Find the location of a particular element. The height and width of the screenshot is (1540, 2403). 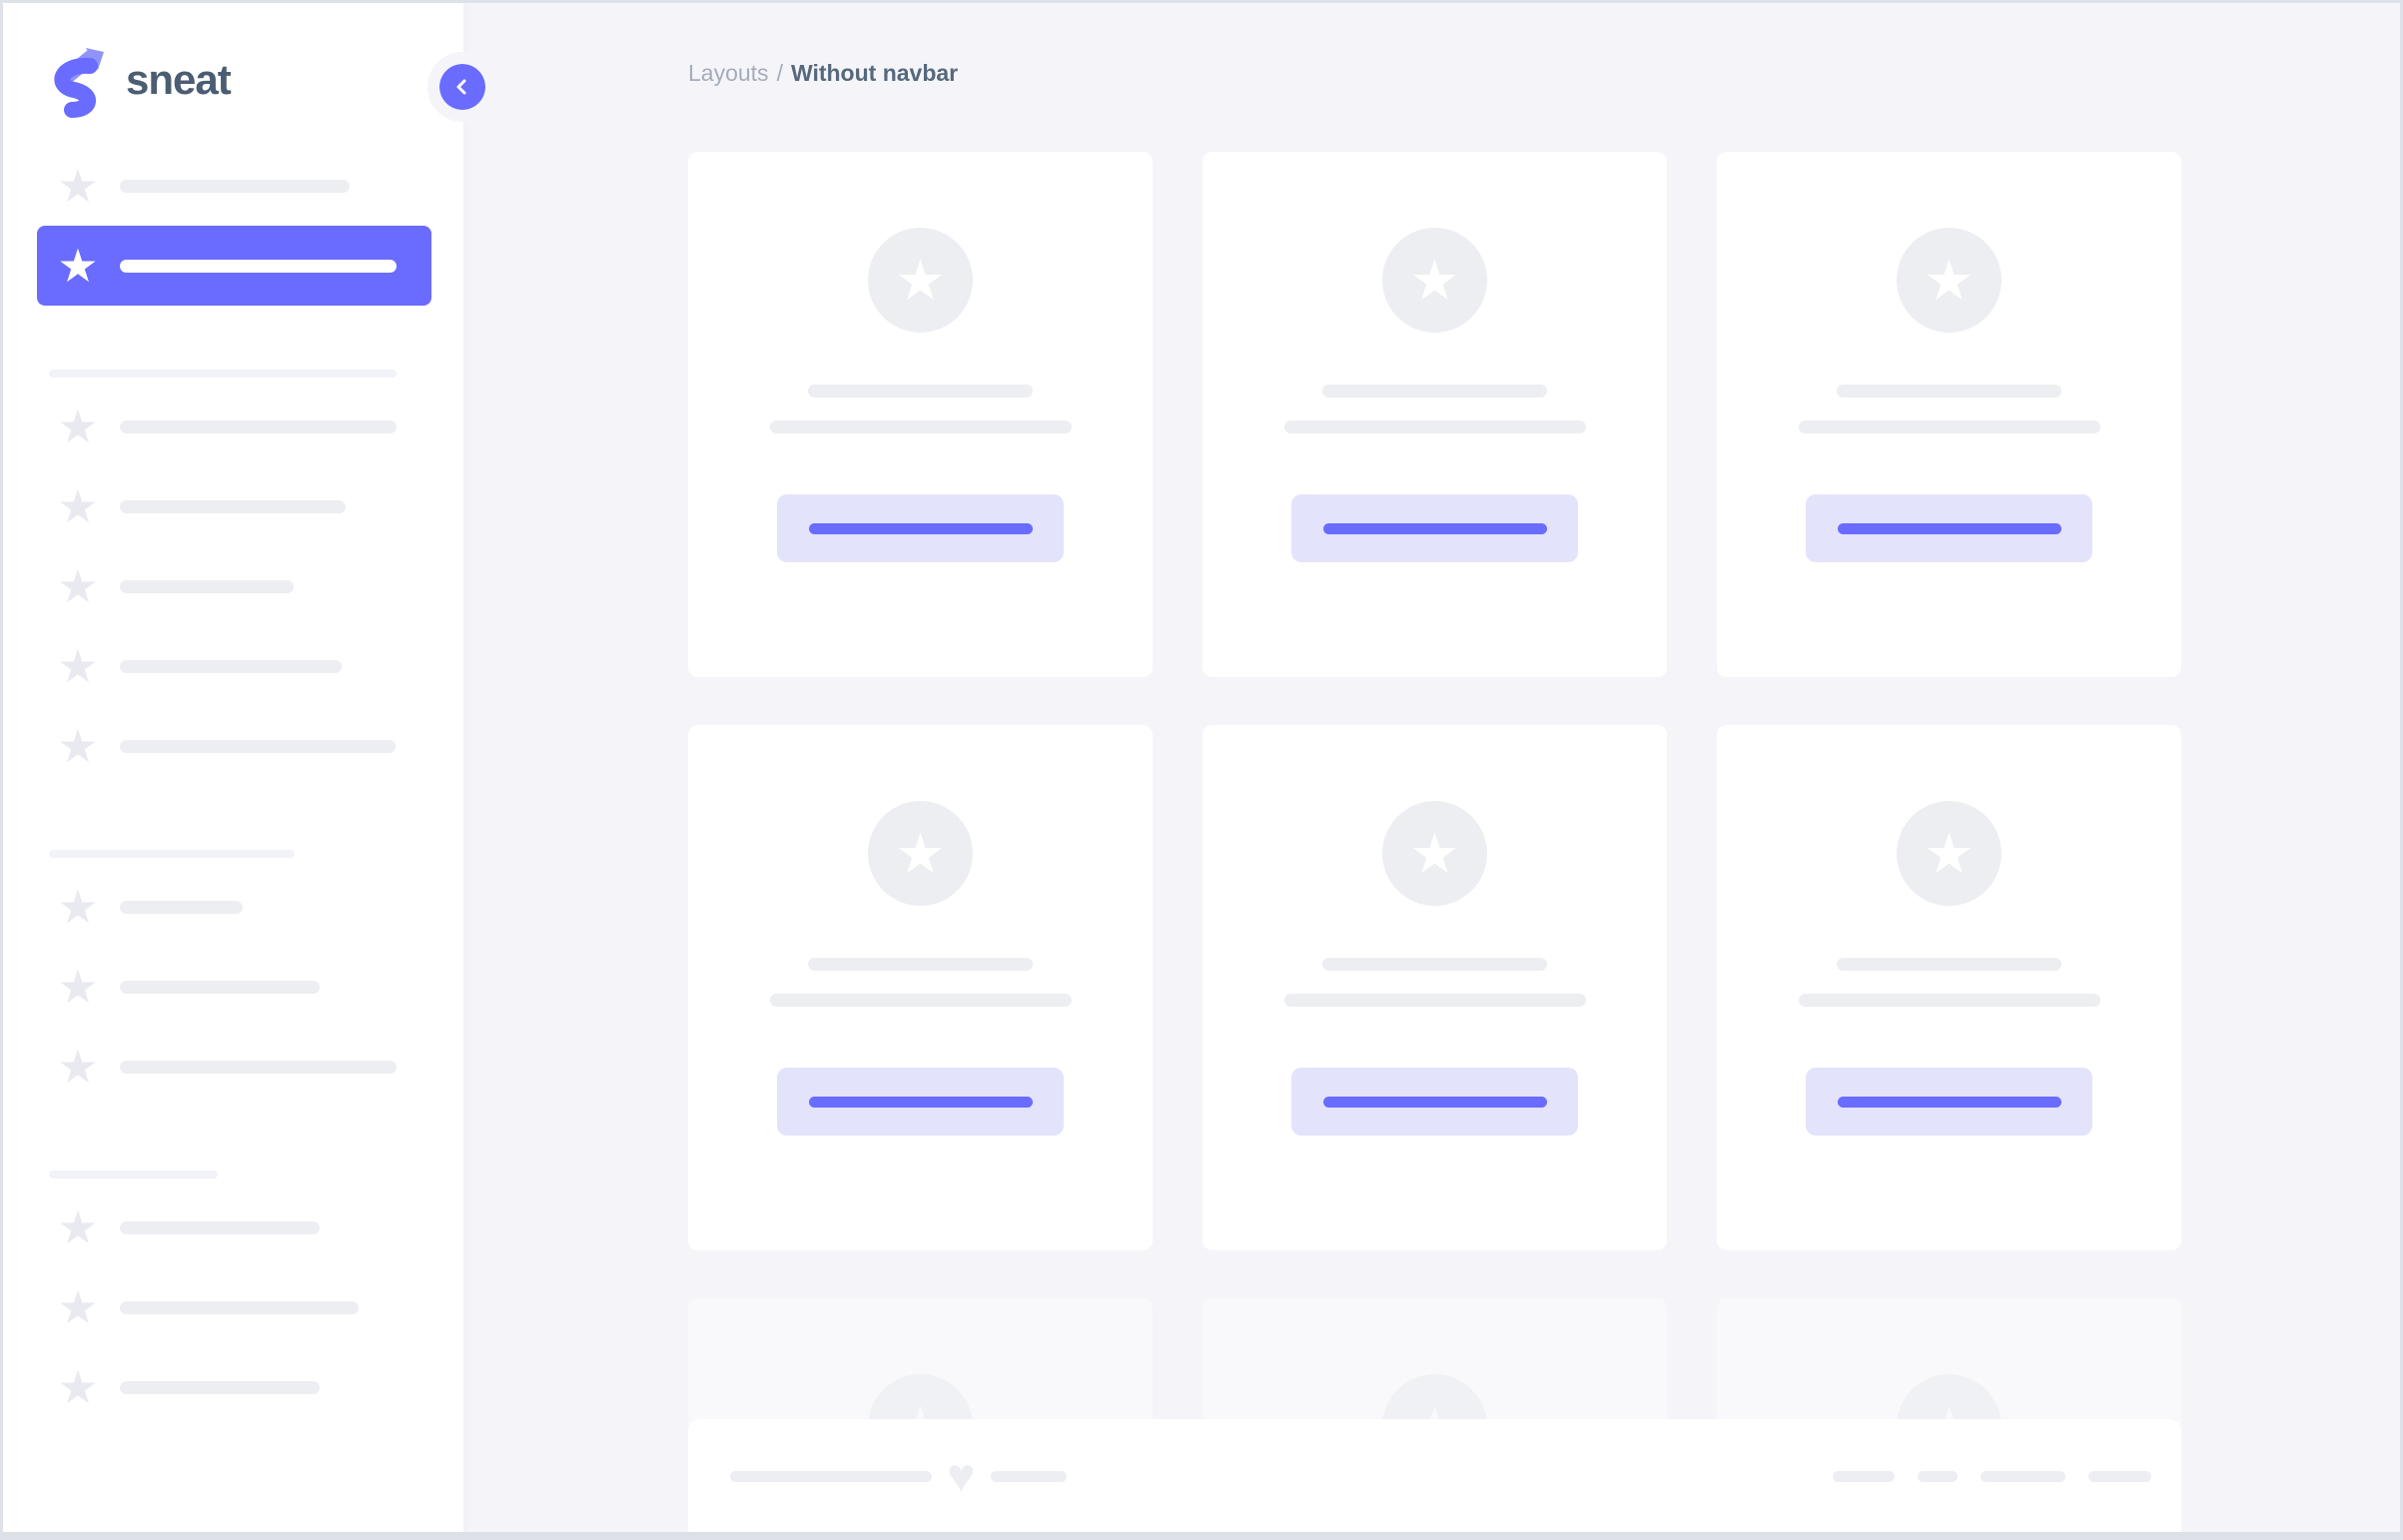

sneat-logo-icon is located at coordinates (79, 83).